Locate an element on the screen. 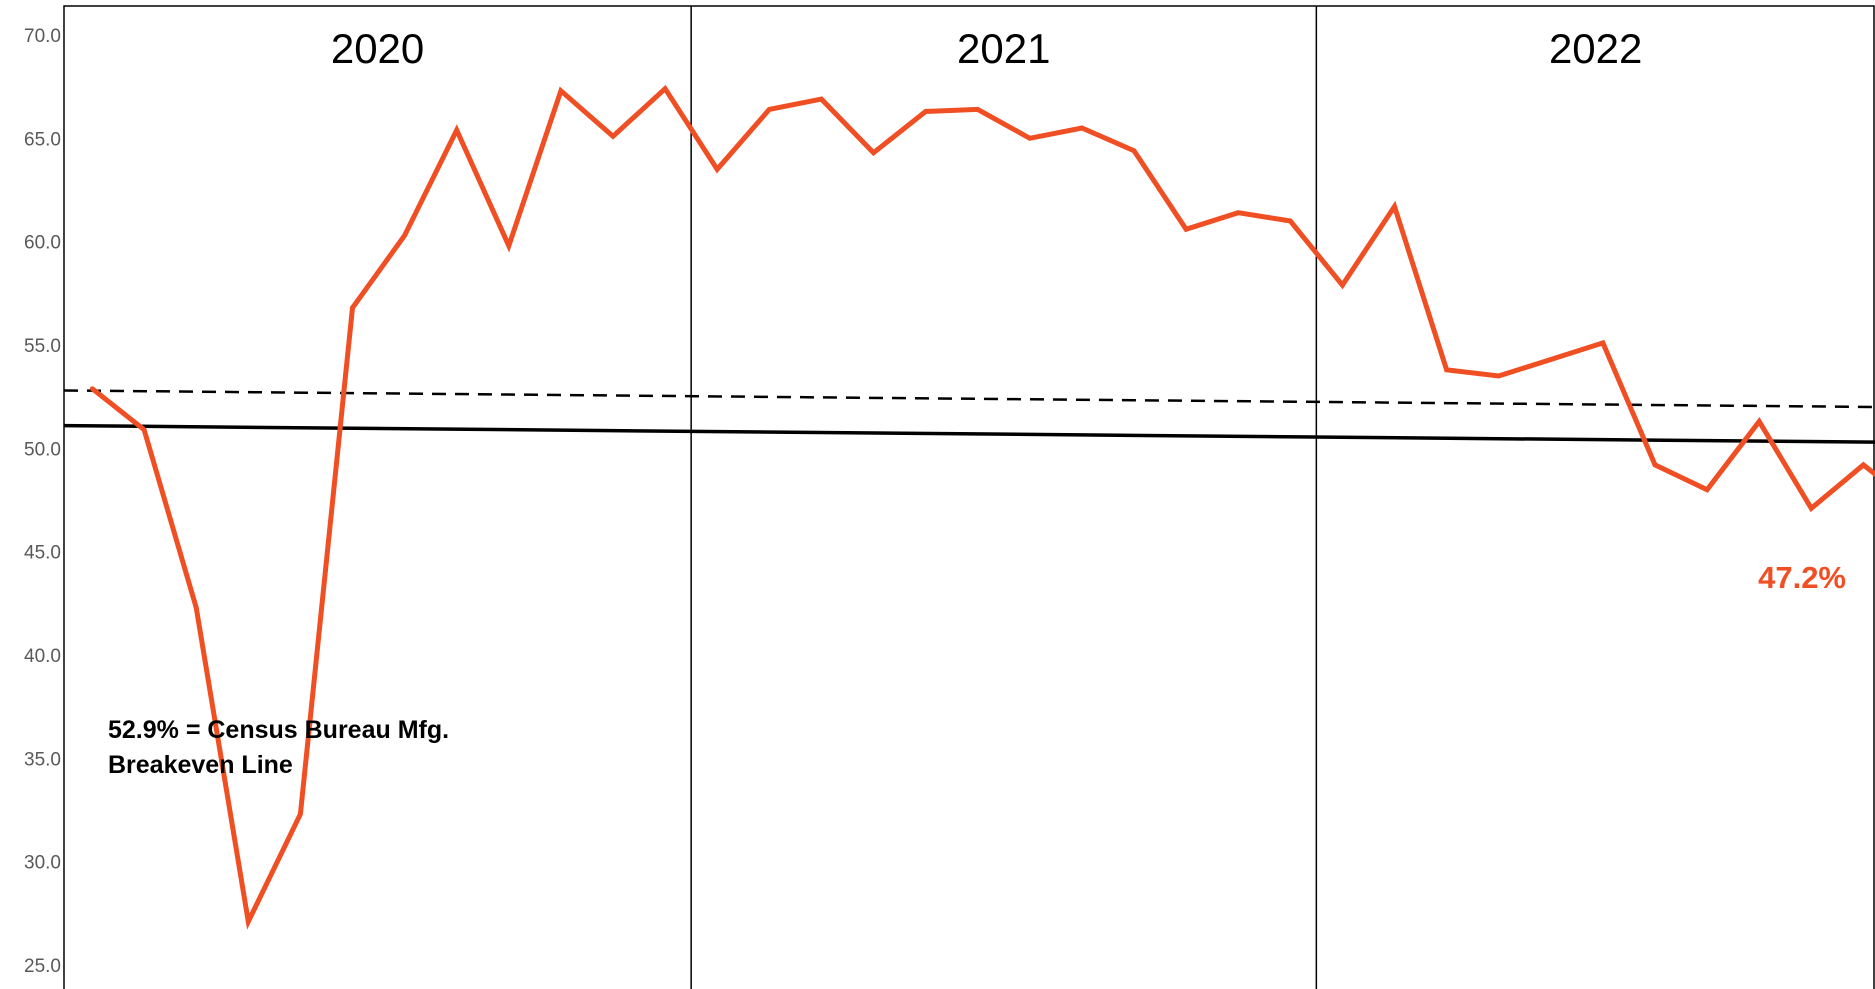 This screenshot has width=1875, height=989. year-labels: 2020 2021 2022 is located at coordinates (987, 48).